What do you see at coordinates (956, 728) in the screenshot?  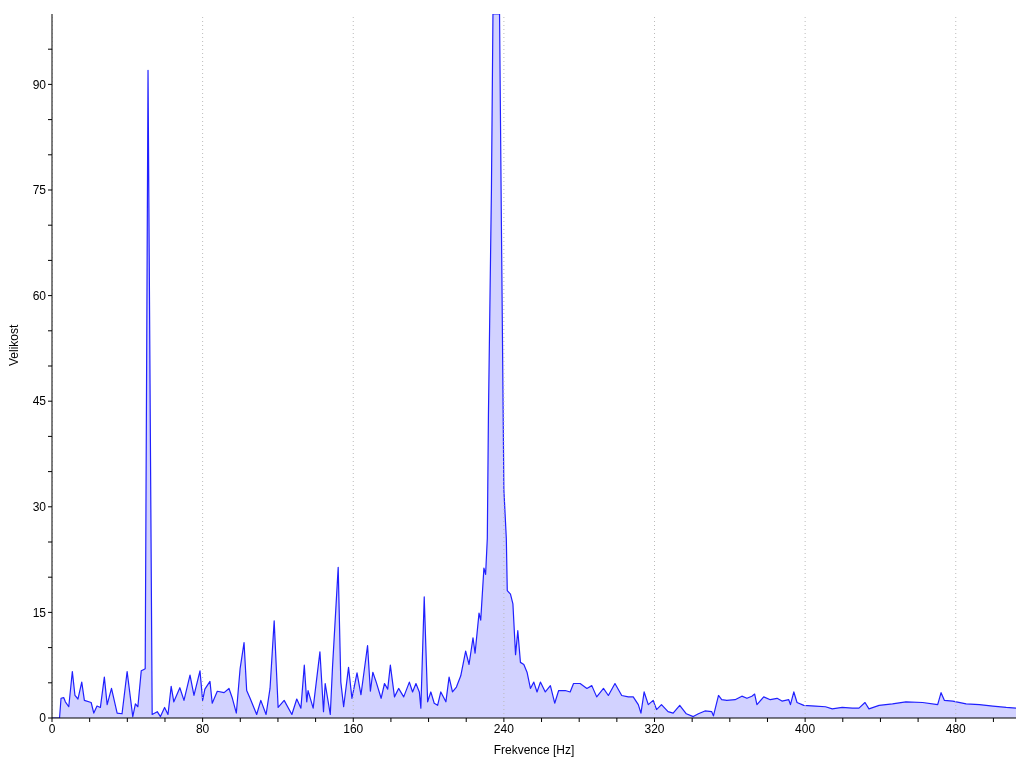 I see `x-tick-label: 480` at bounding box center [956, 728].